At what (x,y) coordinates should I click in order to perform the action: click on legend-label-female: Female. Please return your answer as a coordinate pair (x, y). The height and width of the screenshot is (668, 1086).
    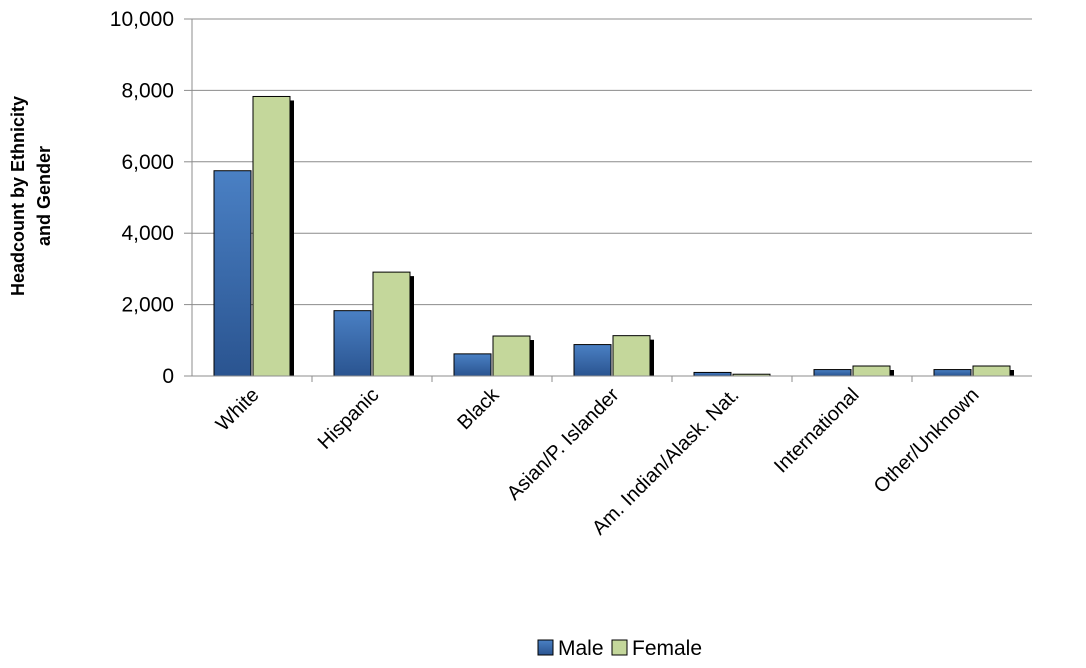
    Looking at the image, I should click on (667, 648).